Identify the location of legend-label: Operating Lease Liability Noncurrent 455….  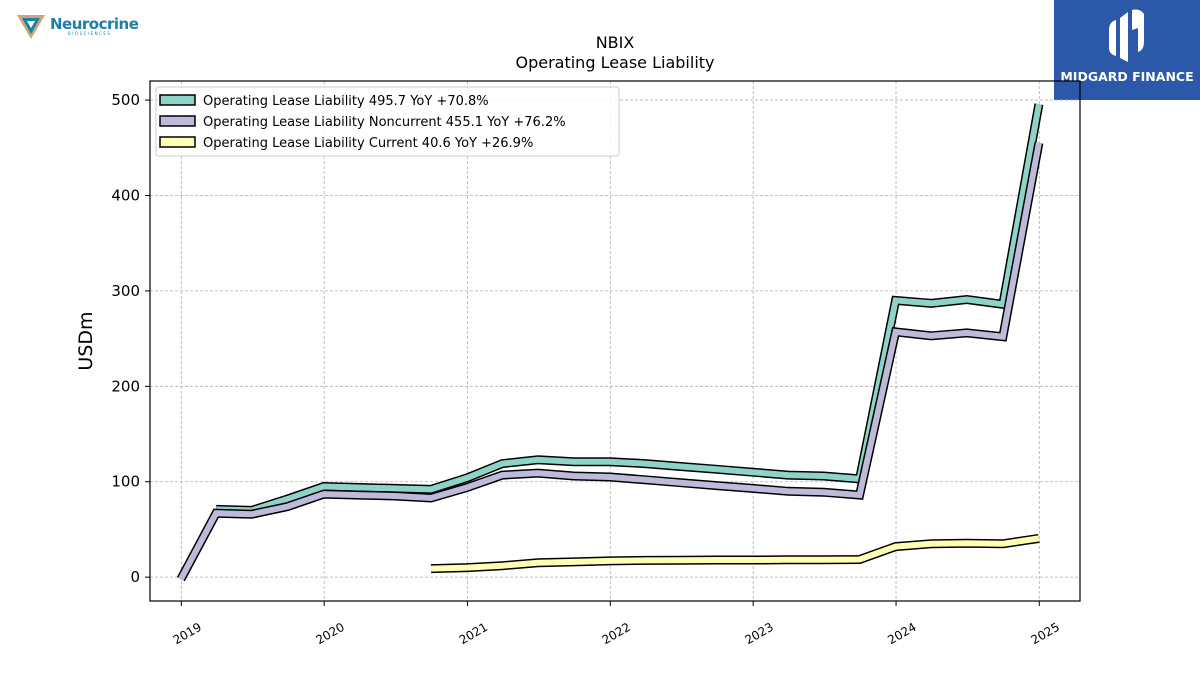
(384, 122).